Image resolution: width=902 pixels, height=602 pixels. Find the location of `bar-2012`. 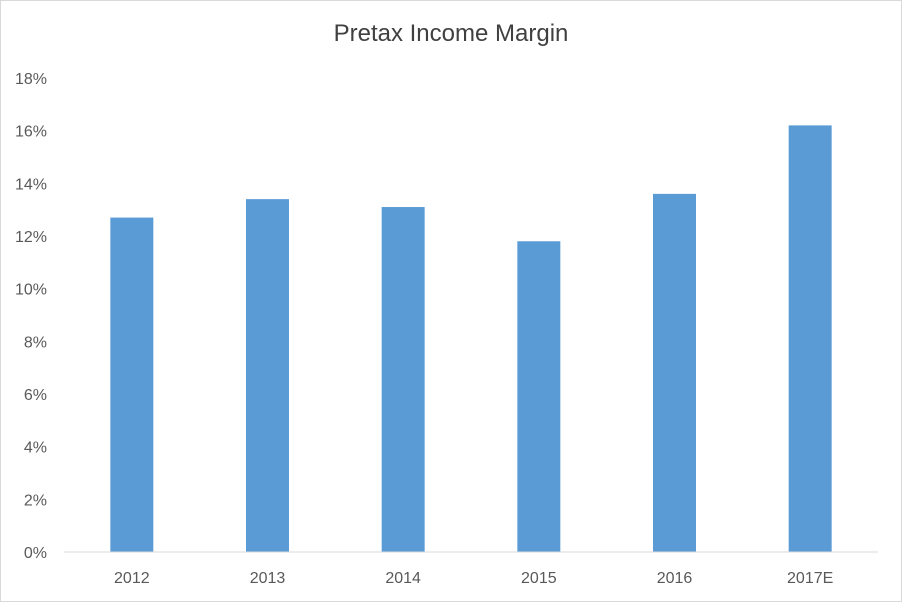

bar-2012 is located at coordinates (132, 385).